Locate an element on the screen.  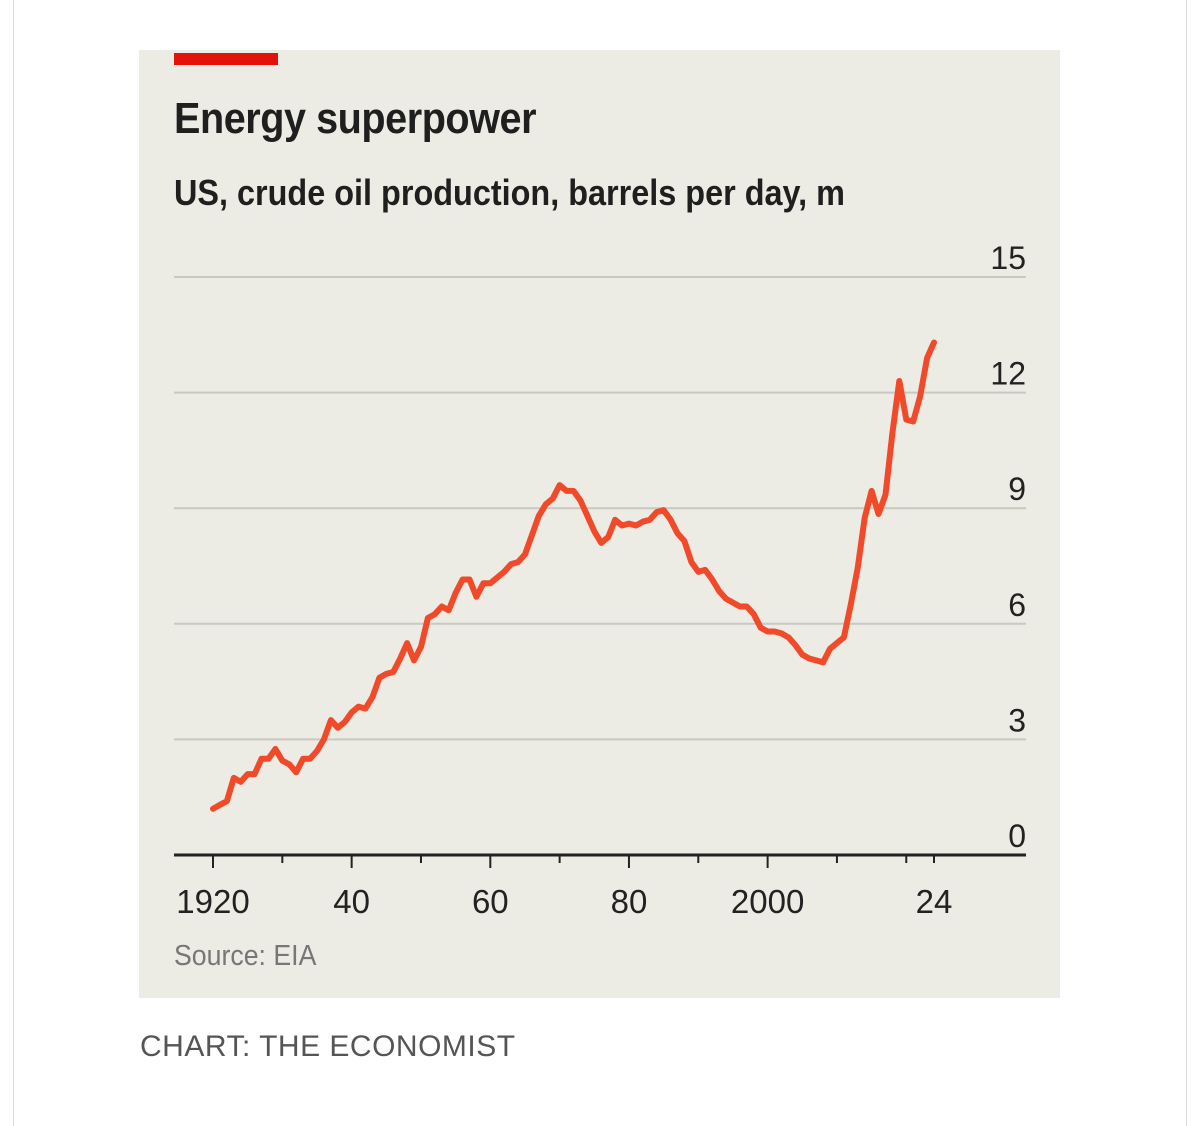
page-left-border is located at coordinates (13, 563).